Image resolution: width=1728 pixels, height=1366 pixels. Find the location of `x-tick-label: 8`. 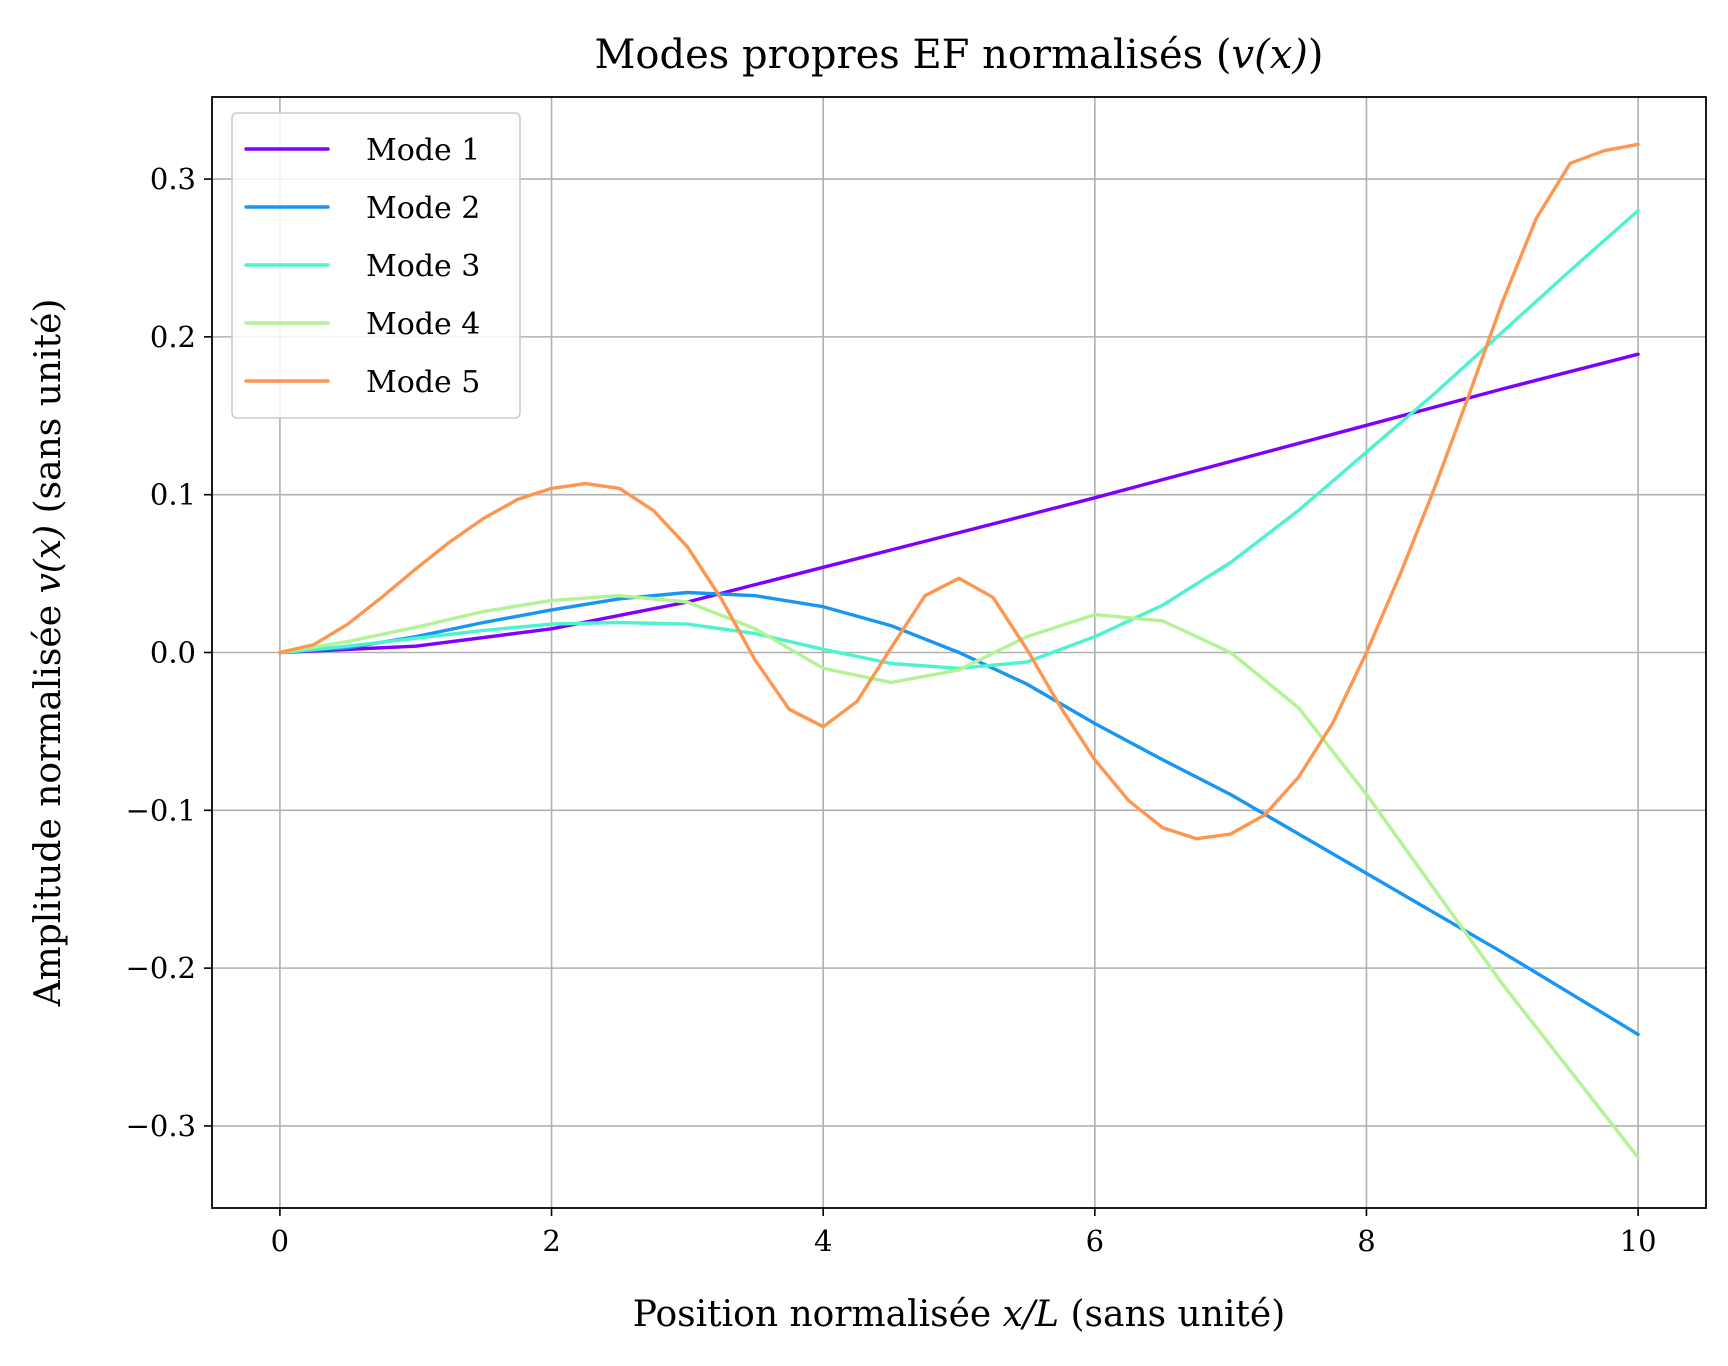

x-tick-label: 8 is located at coordinates (1366, 1241).